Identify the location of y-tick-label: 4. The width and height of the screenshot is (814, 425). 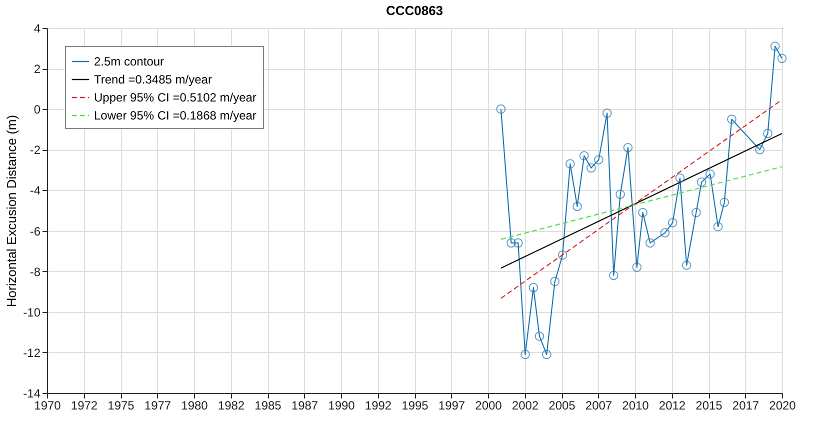
(37, 29).